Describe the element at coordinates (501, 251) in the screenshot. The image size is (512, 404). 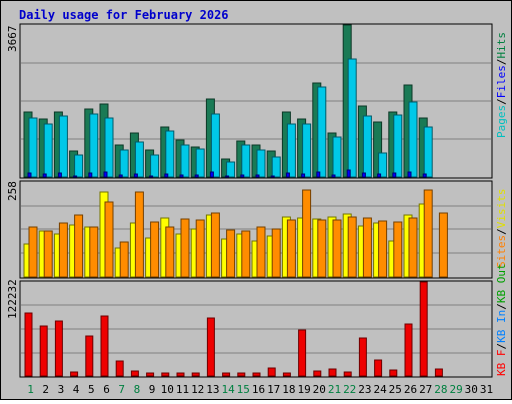
I see `legend-sites: Sites` at that location.